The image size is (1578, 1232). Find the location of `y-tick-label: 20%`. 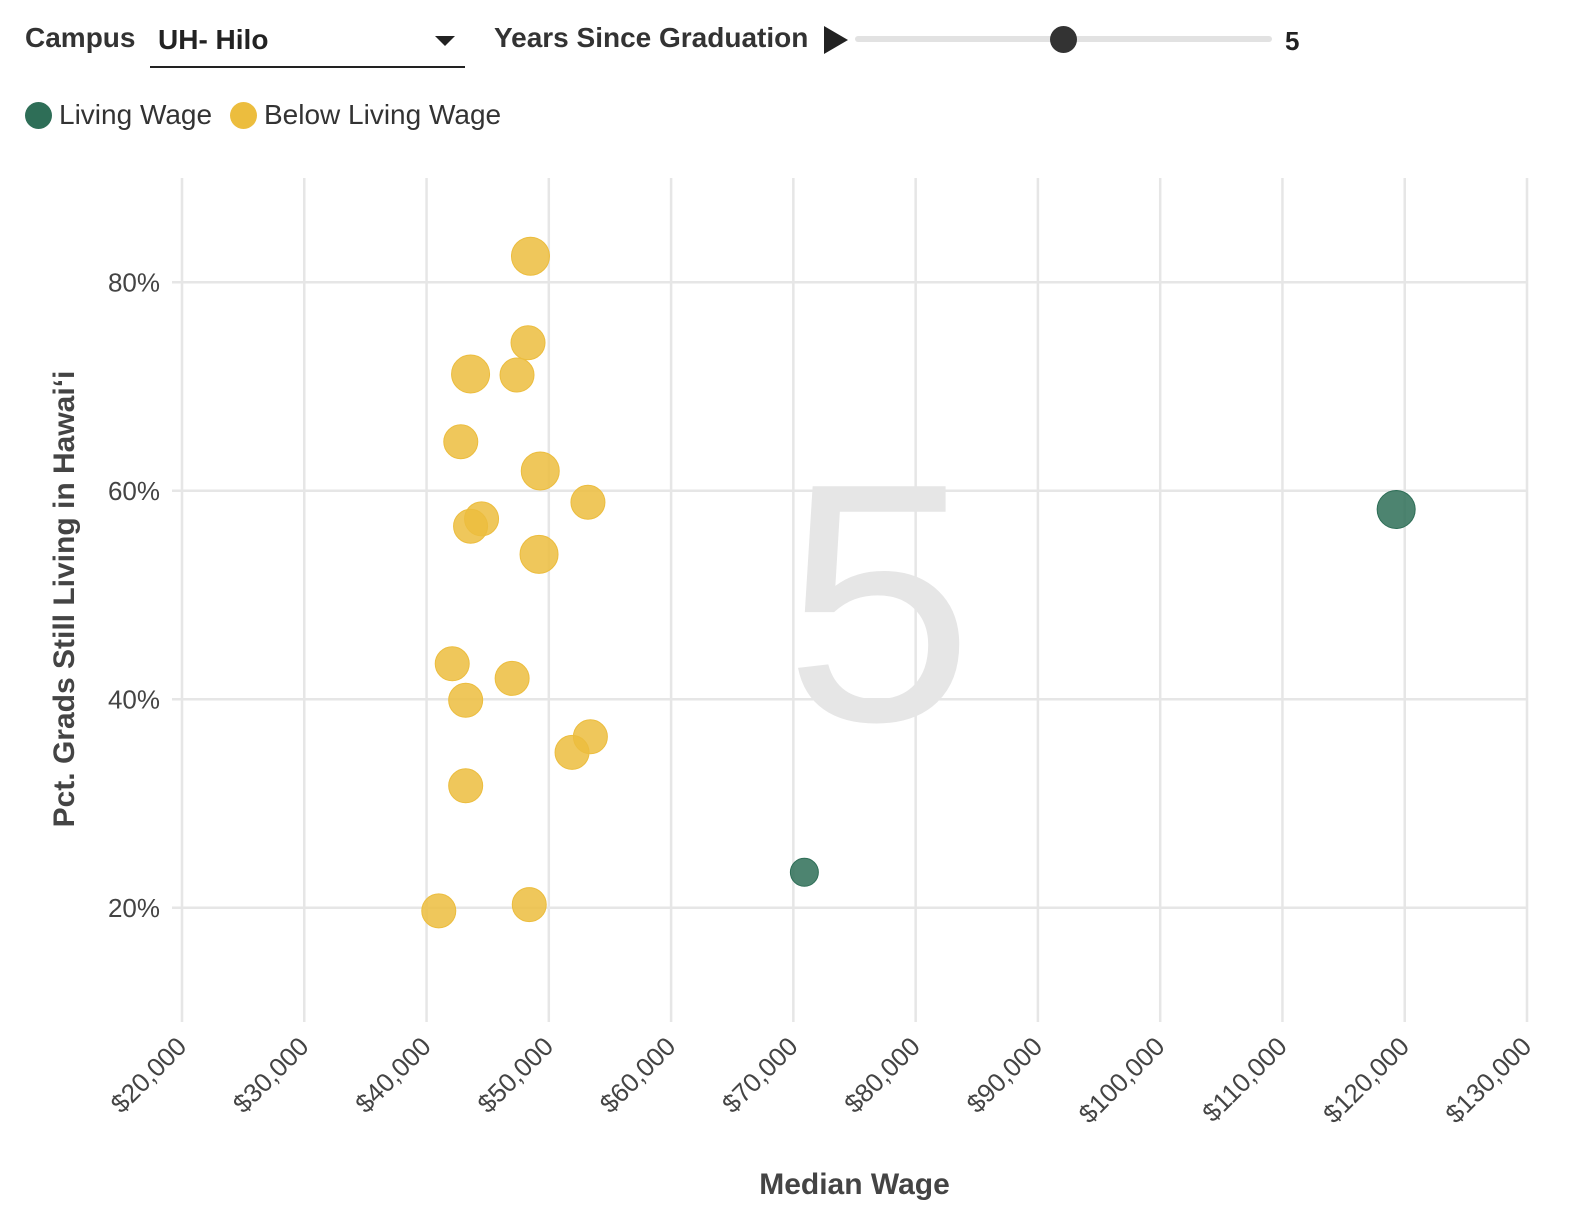

y-tick-label: 20% is located at coordinates (134, 908).